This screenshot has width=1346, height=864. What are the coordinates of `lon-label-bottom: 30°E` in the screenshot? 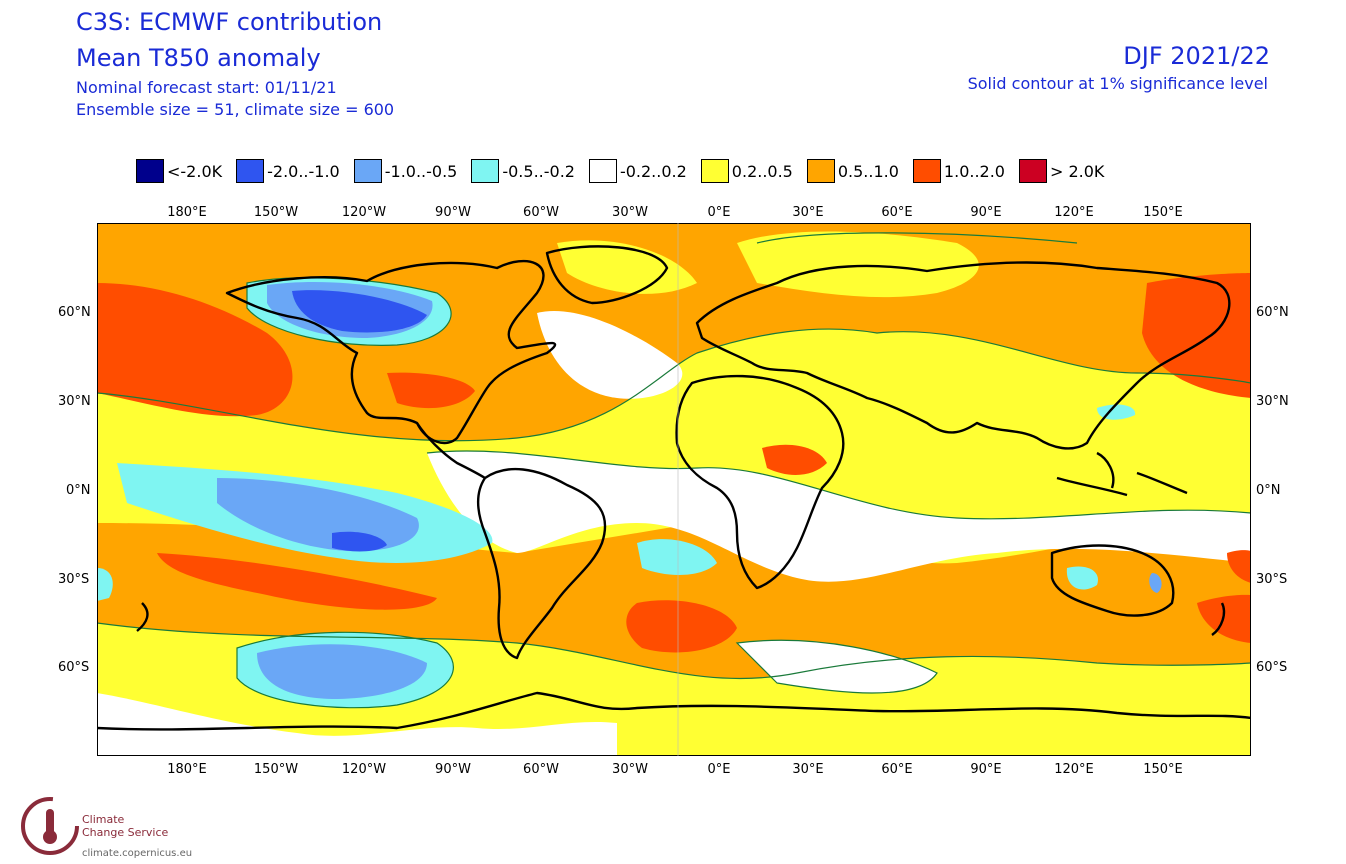 It's located at (808, 769).